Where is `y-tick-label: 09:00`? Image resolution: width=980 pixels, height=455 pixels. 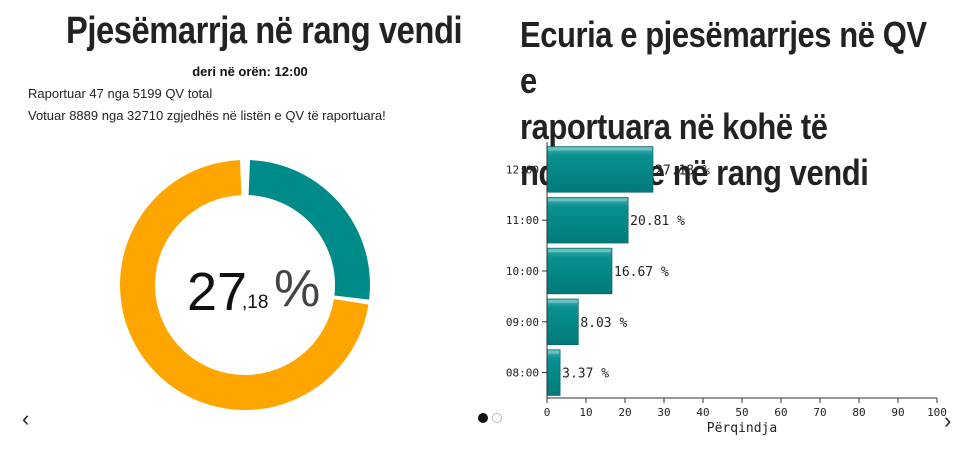
y-tick-label: 09:00 is located at coordinates (522, 322).